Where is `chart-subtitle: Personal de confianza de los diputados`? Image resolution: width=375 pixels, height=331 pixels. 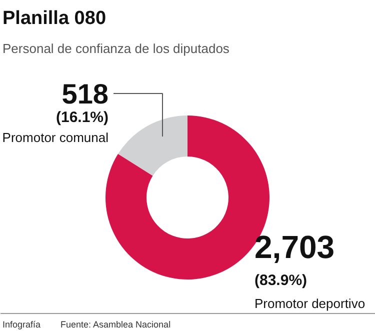 chart-subtitle: Personal de confianza de los diputados is located at coordinates (116, 48).